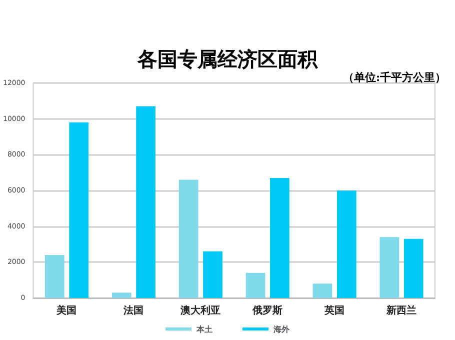 This screenshot has width=455, height=340. What do you see at coordinates (334, 310) in the screenshot?
I see `x-tick-label: 英国` at bounding box center [334, 310].